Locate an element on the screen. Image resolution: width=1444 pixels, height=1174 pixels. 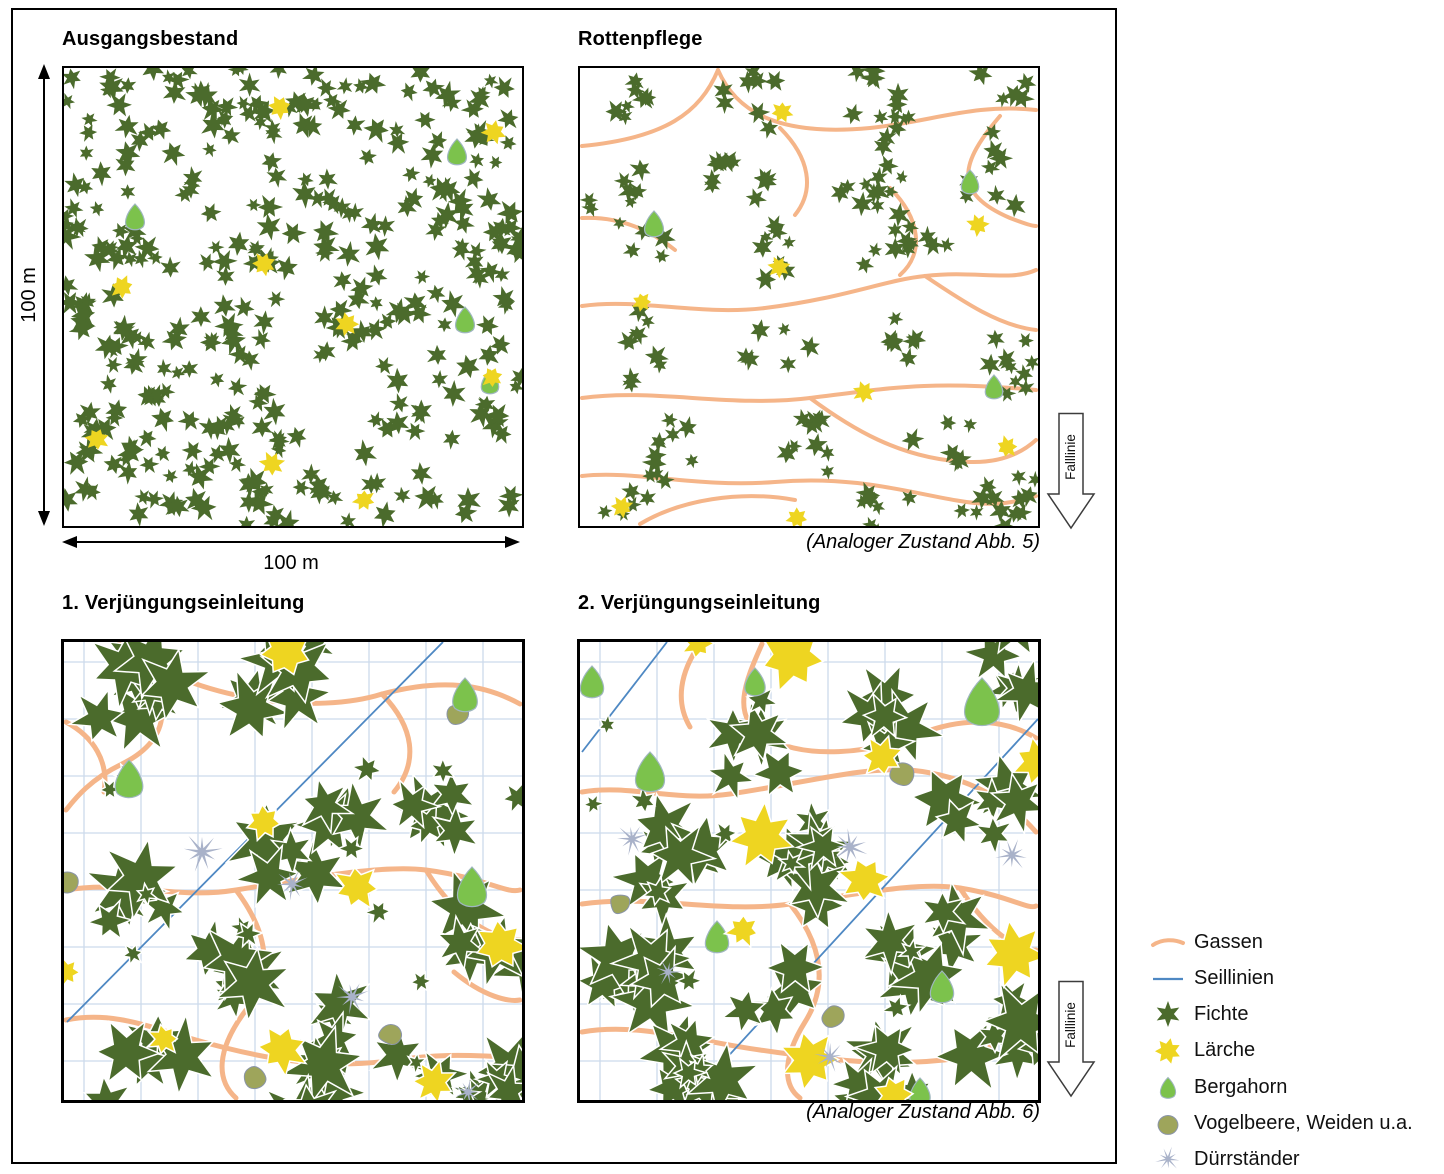
legend-item-seillinien: Seillinien is located at coordinates (1297, 978).